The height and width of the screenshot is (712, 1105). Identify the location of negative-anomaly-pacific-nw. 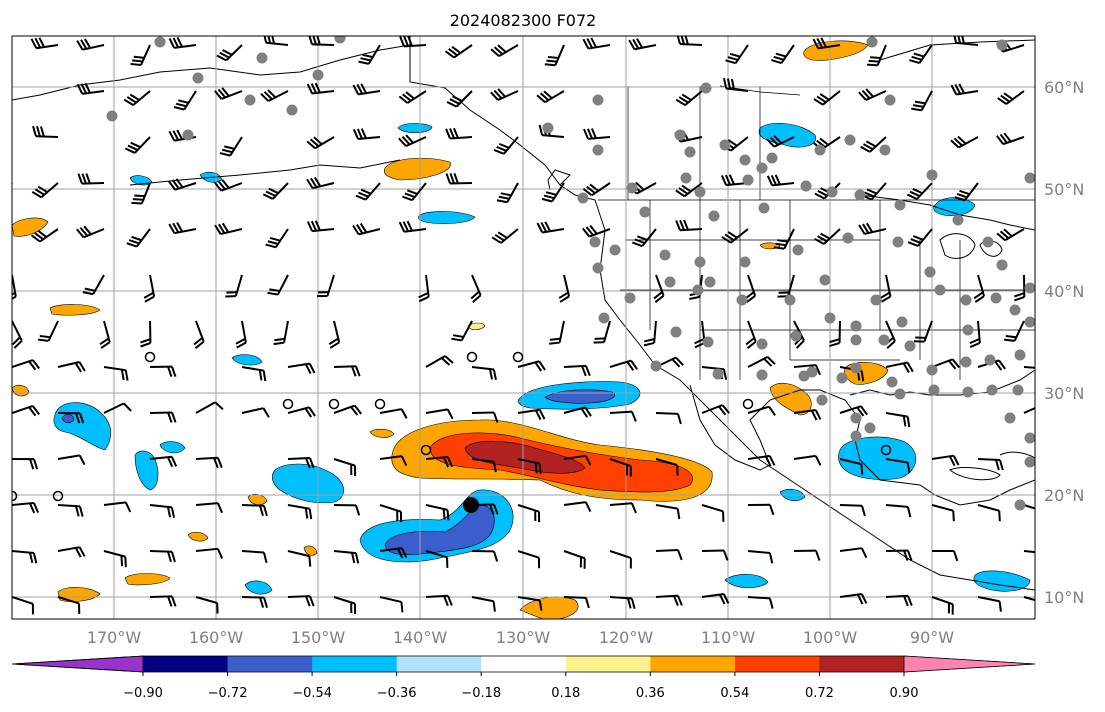
(447, 217).